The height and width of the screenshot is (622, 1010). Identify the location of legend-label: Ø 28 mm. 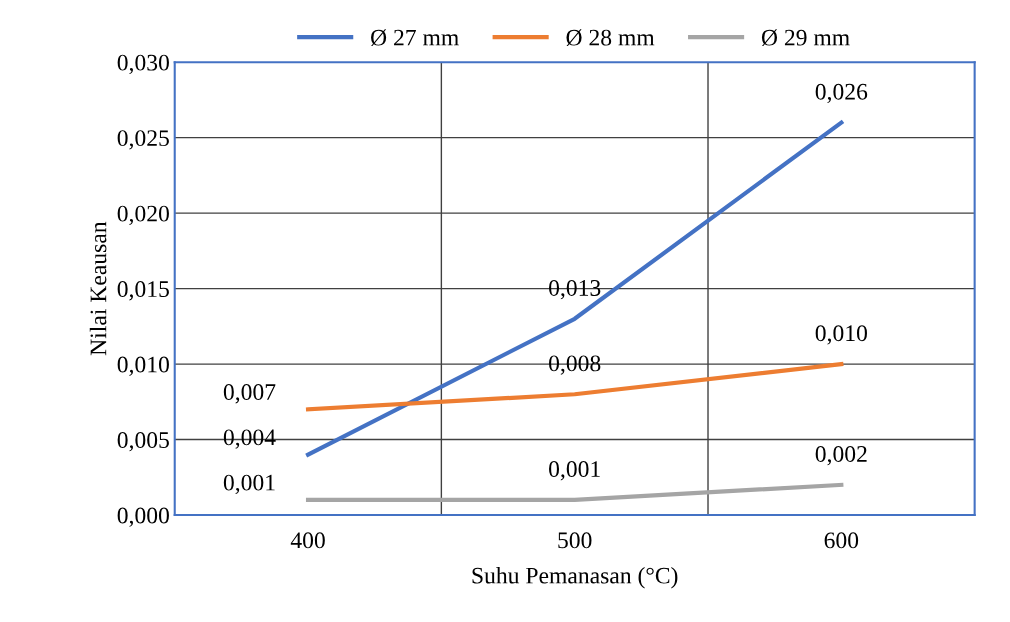
(610, 37).